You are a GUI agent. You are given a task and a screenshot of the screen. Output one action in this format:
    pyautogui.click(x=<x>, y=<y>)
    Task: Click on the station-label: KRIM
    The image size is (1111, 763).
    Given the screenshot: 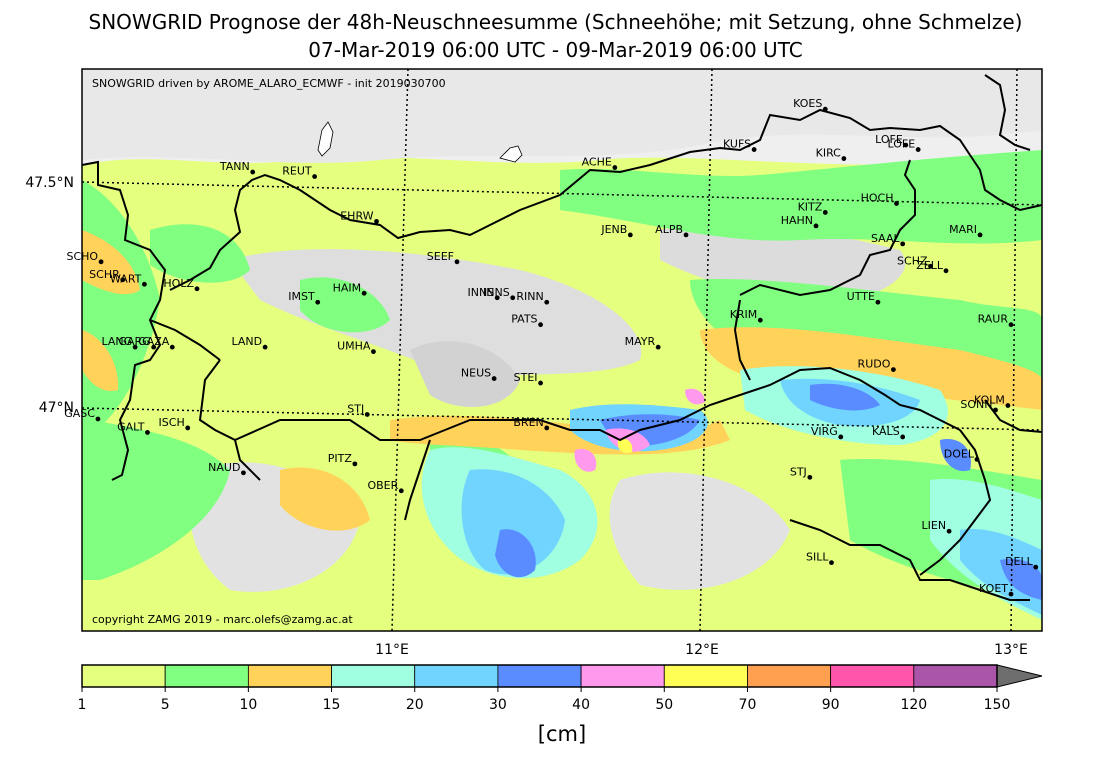 What is the action you would take?
    pyautogui.click(x=744, y=314)
    